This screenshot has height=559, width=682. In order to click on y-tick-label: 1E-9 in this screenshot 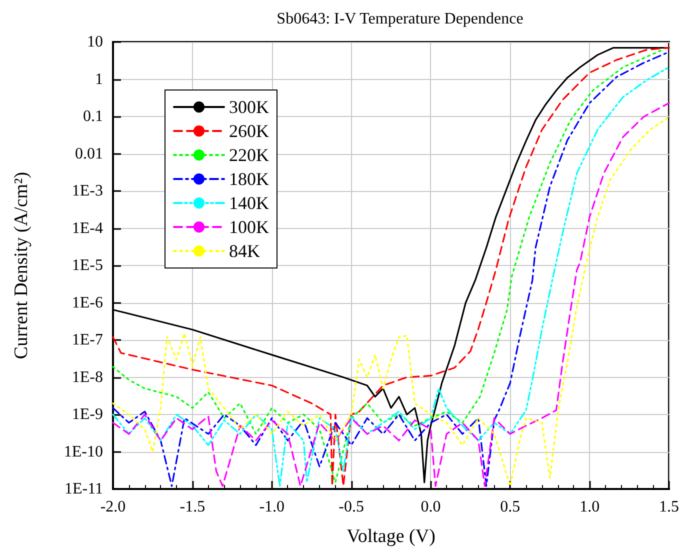, I will do `click(87, 414)`.